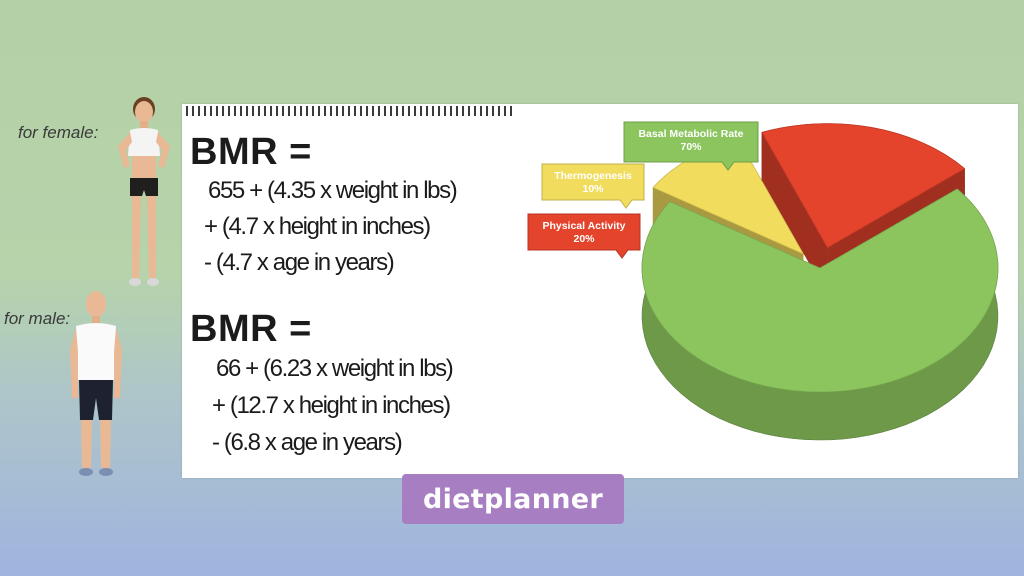  I want to click on female-figure-icon, so click(144, 191).